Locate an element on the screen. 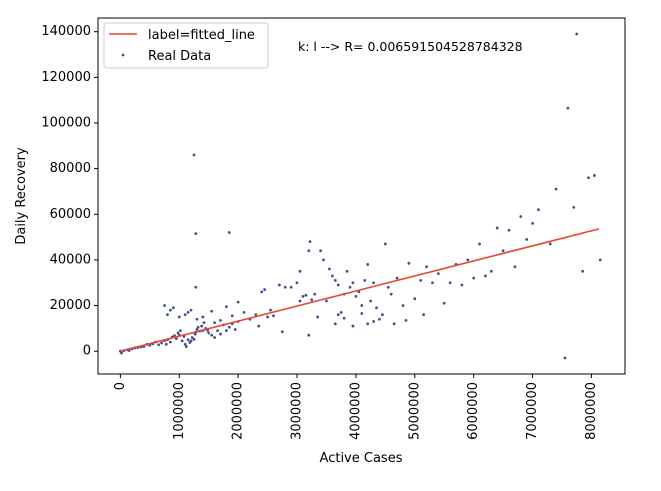 The height and width of the screenshot is (491, 661). y-axis-ticks: 0 20000 40000 60000 80000 100000 120000 140000 is located at coordinates (69, 191).